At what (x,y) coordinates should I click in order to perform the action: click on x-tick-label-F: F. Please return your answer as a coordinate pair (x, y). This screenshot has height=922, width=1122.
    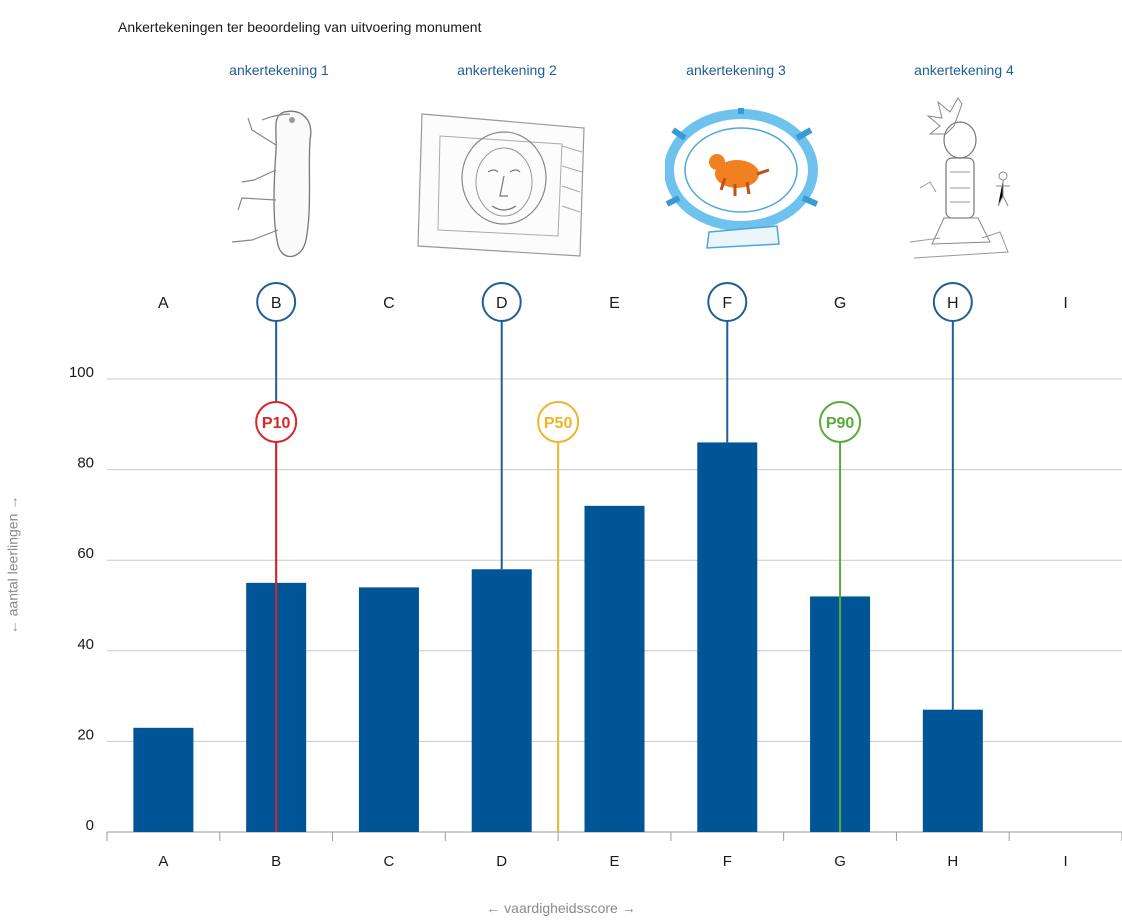
    Looking at the image, I should click on (727, 861).